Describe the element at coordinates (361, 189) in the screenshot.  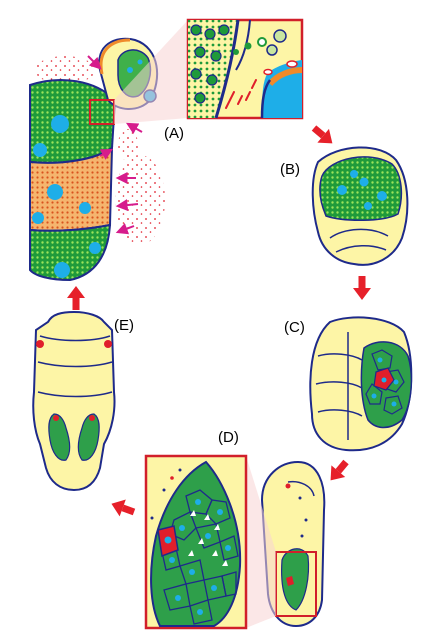
I see `germ-band` at that location.